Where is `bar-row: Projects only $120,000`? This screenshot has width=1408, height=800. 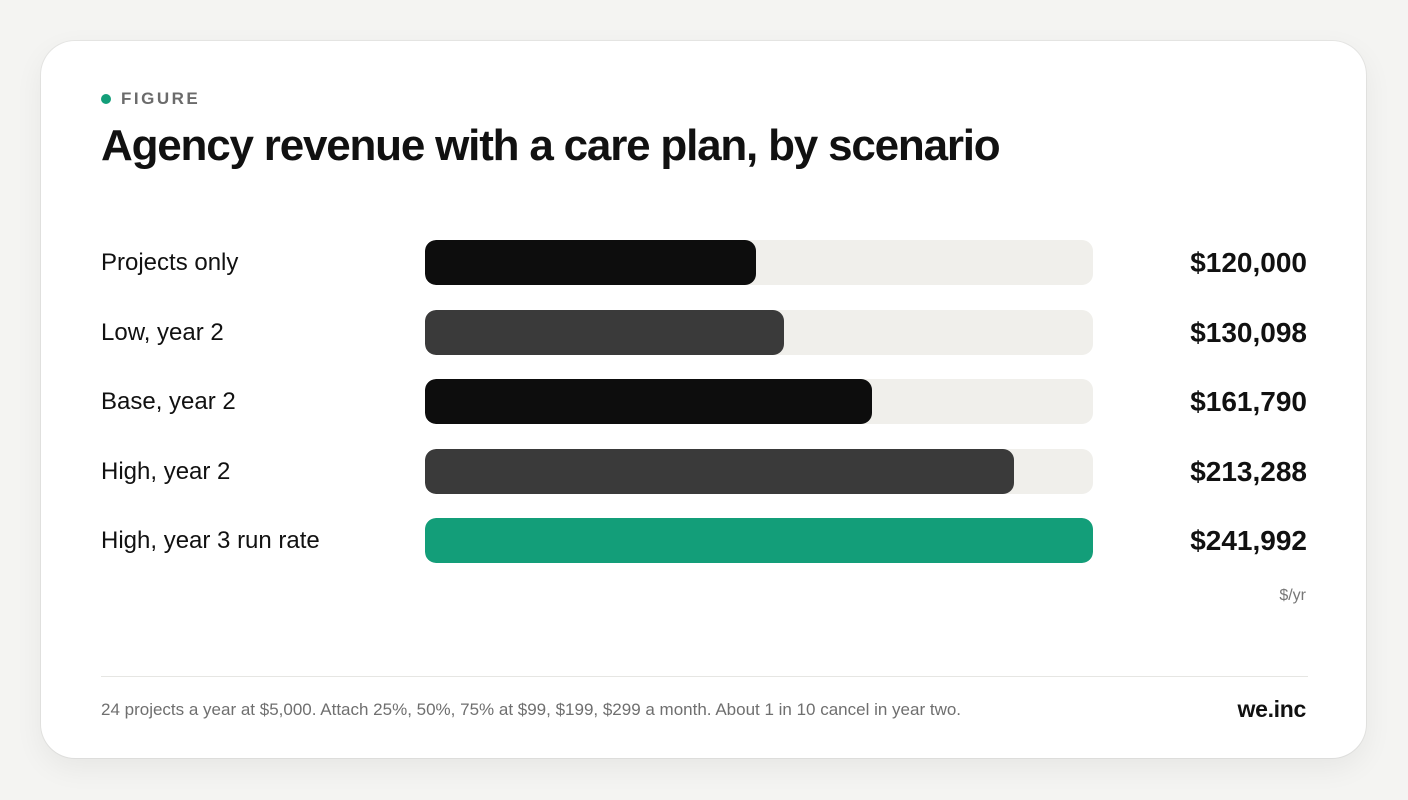
bar-row: Projects only $120,000 is located at coordinates (704, 262).